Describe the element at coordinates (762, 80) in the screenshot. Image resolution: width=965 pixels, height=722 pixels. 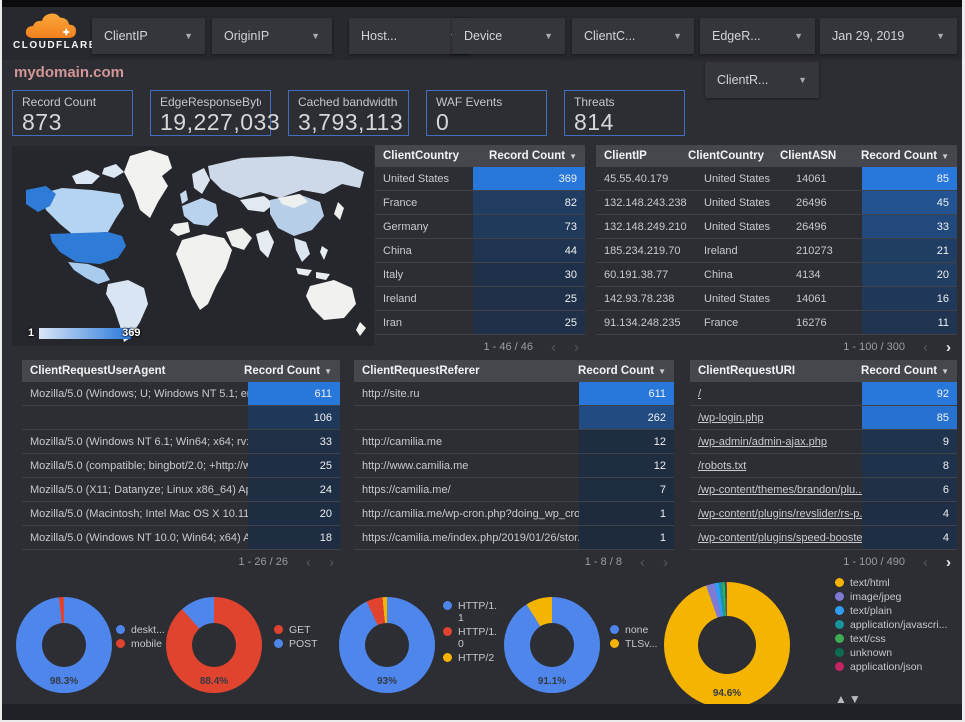
I see `filter-clientrequest: ClientR... ▼` at that location.